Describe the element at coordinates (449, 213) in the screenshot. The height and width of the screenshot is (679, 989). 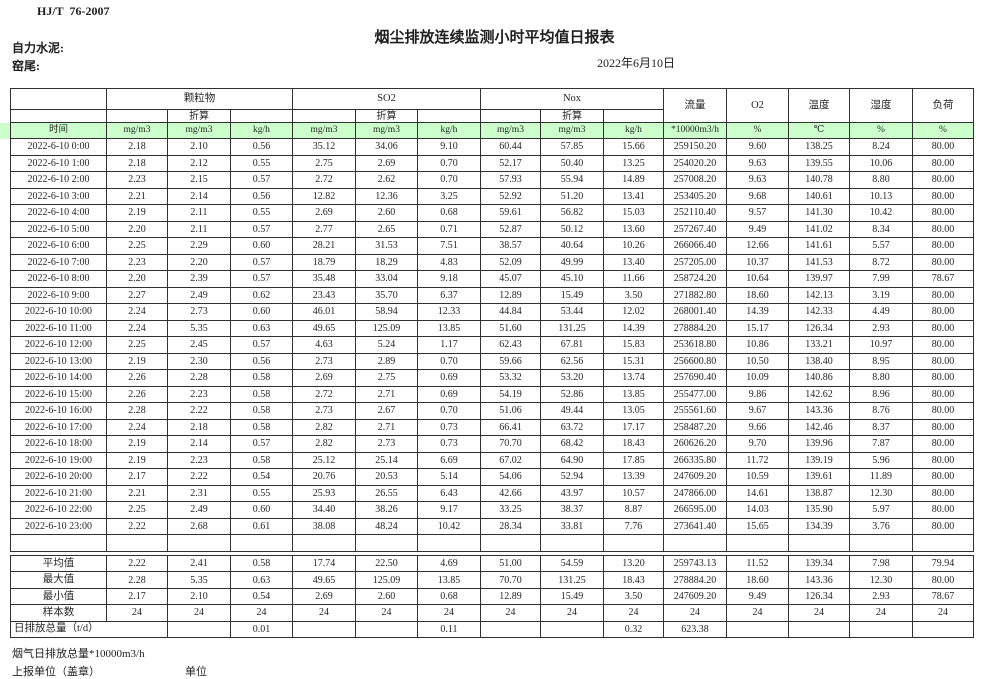
I see `value-cell: 0.68` at that location.